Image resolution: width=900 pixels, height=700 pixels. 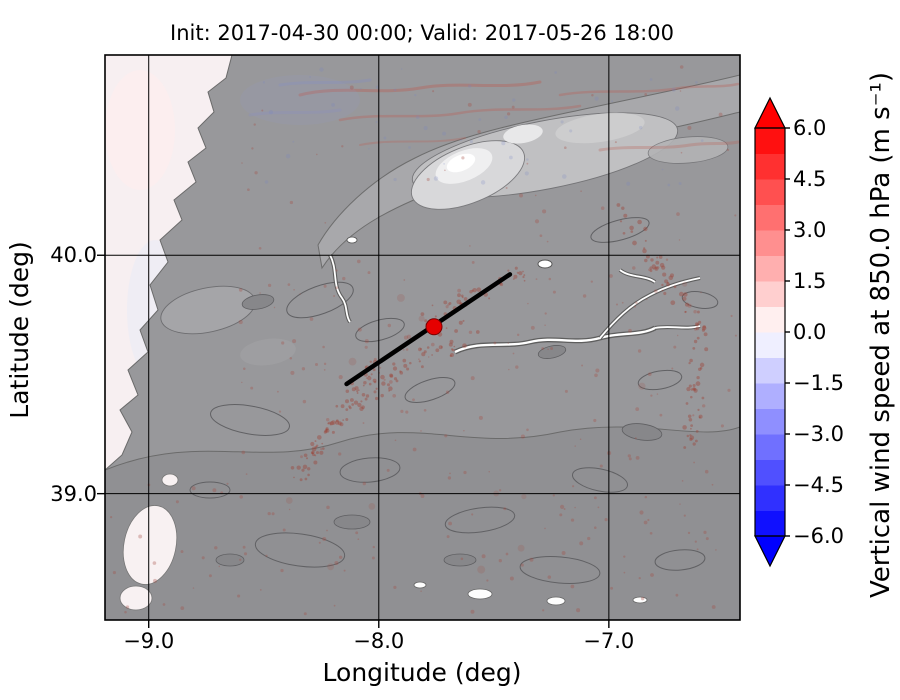 What do you see at coordinates (818, 485) in the screenshot?
I see `colorbar-tick-label: −4.5` at bounding box center [818, 485].